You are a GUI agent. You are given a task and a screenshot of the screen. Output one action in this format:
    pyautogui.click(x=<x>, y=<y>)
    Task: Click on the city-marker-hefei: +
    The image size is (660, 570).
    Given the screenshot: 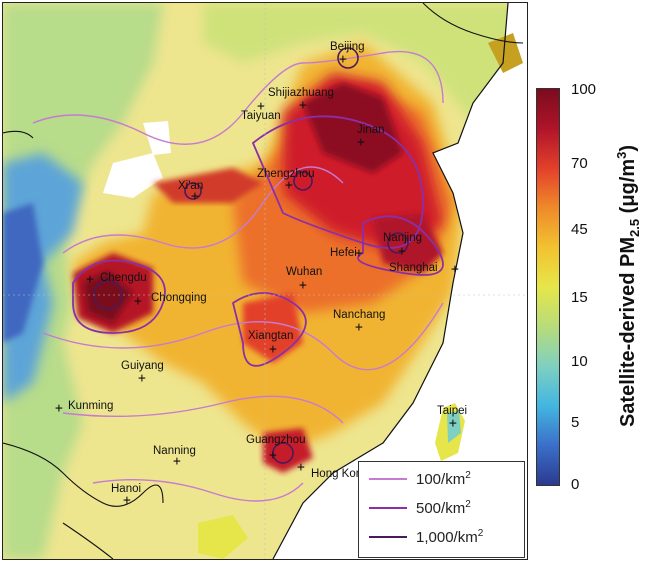 What is the action you would take?
    pyautogui.click(x=359, y=253)
    